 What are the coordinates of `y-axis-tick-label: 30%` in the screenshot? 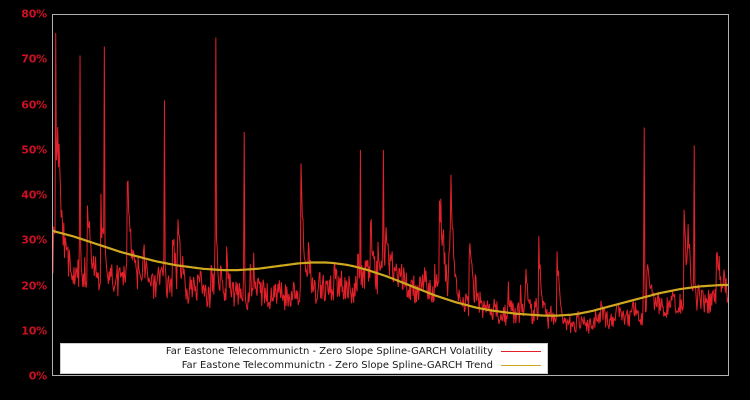 It's located at (34, 240).